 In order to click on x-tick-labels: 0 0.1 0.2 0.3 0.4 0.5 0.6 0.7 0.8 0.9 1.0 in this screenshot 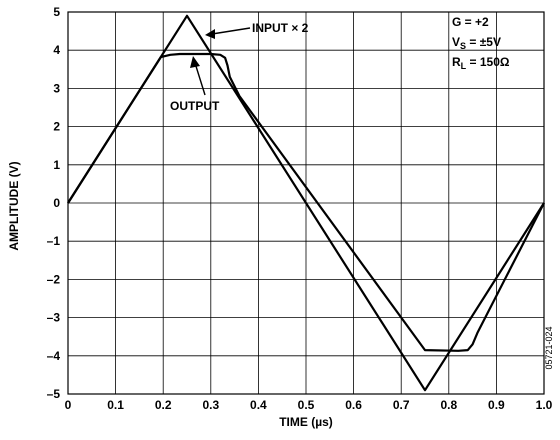, I will do `click(309, 405)`.